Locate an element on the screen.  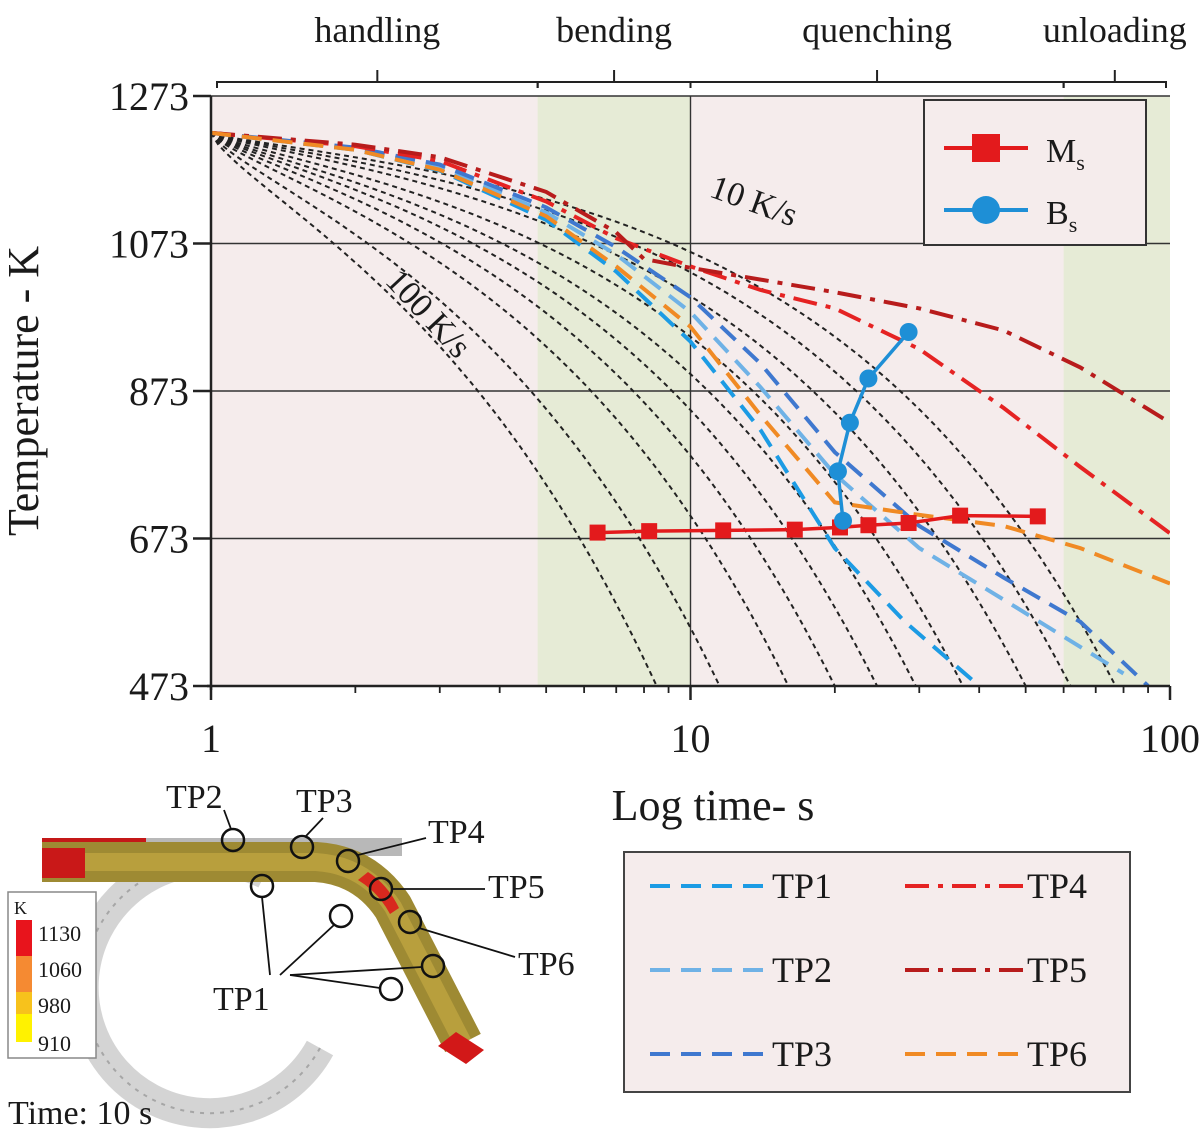
pipe-ring is located at coordinates (201, 987).